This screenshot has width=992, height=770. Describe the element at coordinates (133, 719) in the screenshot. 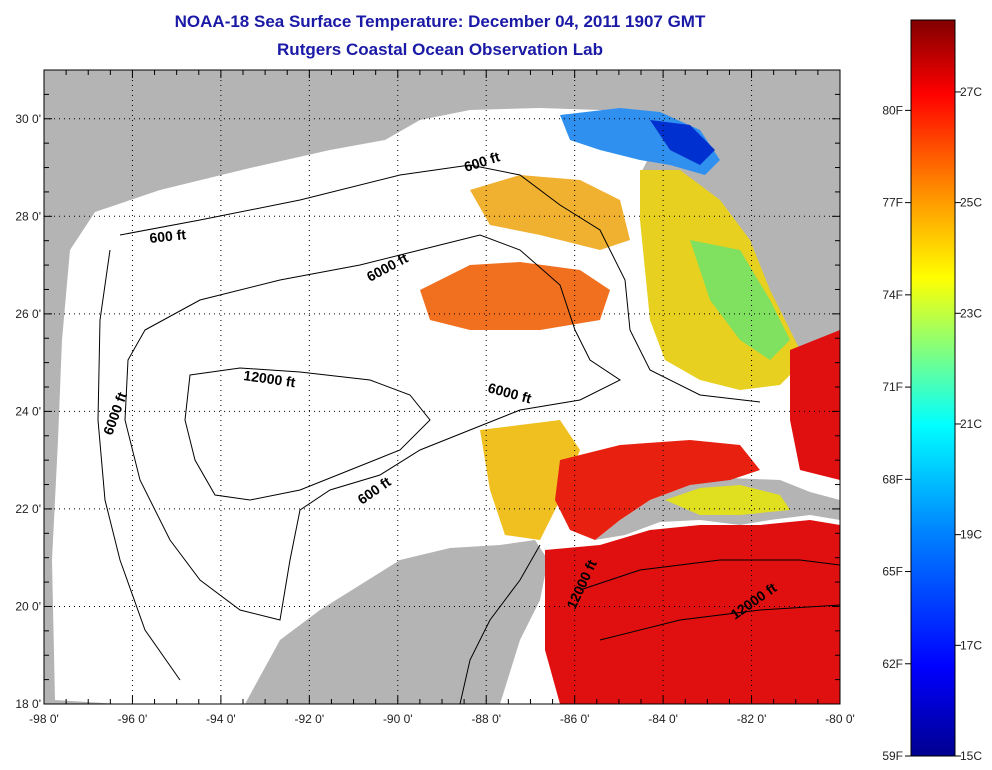

I see `x-tick-label: -96 0'` at that location.